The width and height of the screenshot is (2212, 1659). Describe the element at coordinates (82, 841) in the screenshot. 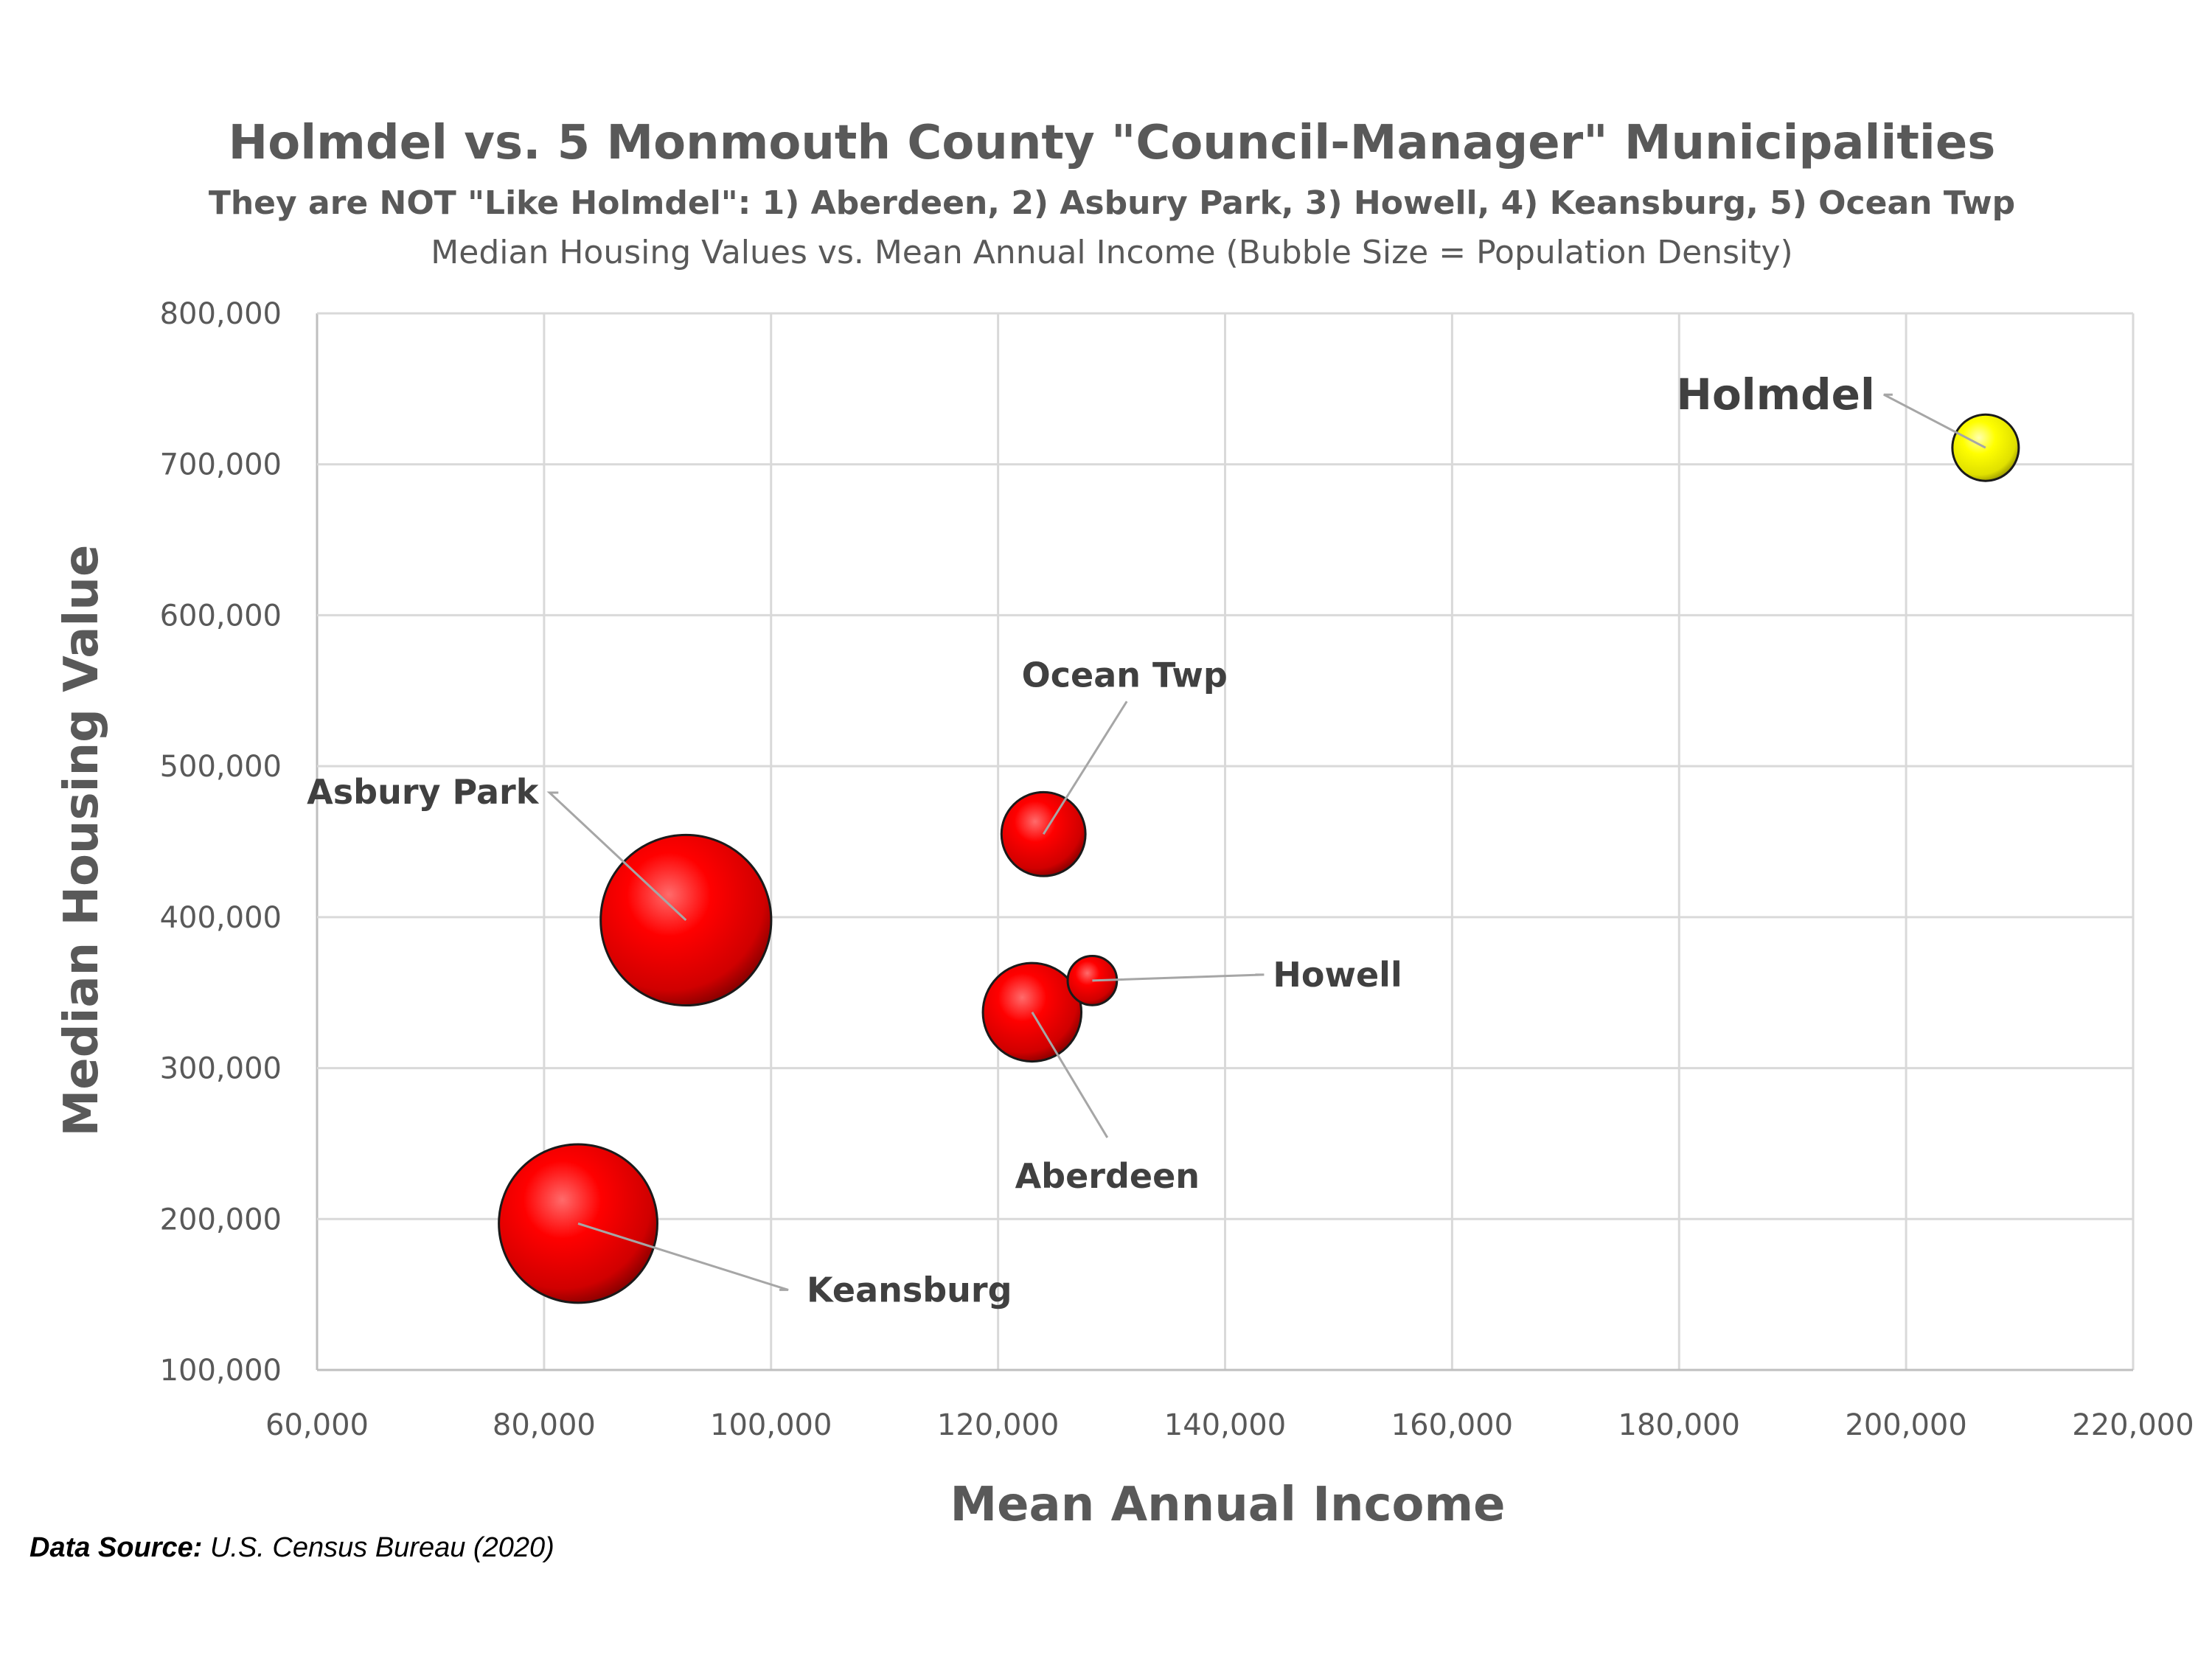

I see `y-axis-title: Median Housing Value` at that location.